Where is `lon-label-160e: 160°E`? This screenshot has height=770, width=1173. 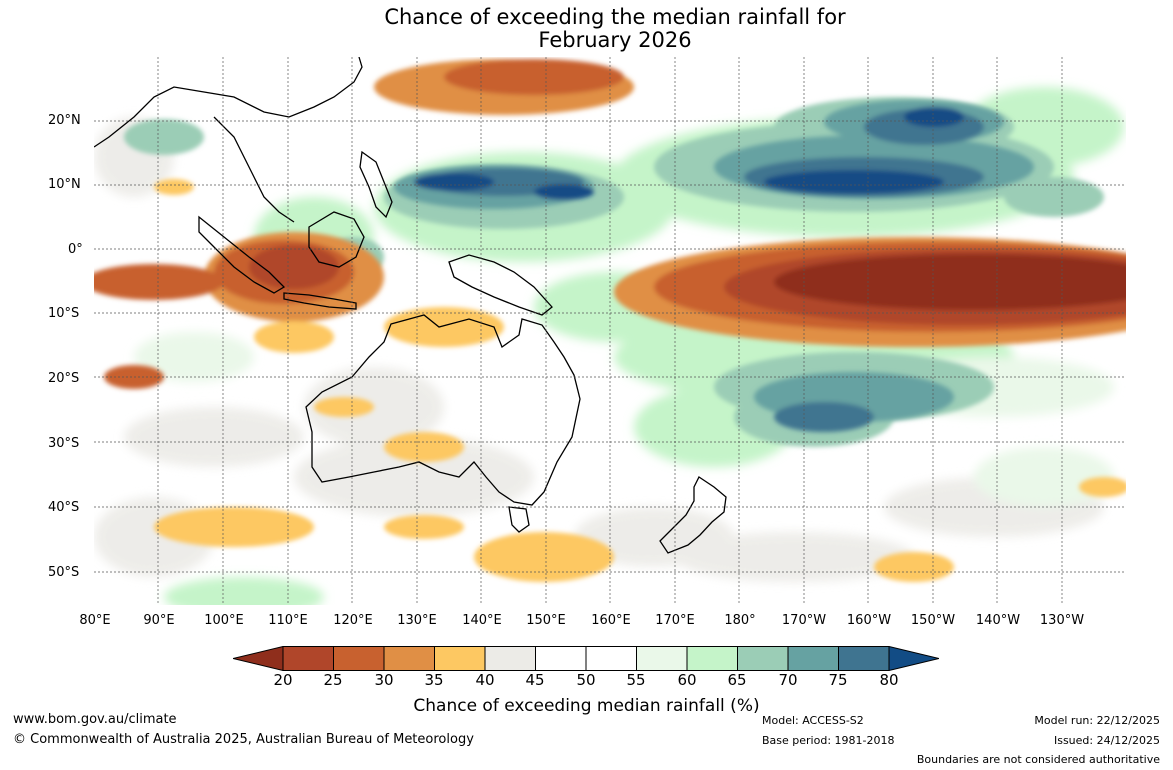 lon-label-160e: 160°E is located at coordinates (611, 620).